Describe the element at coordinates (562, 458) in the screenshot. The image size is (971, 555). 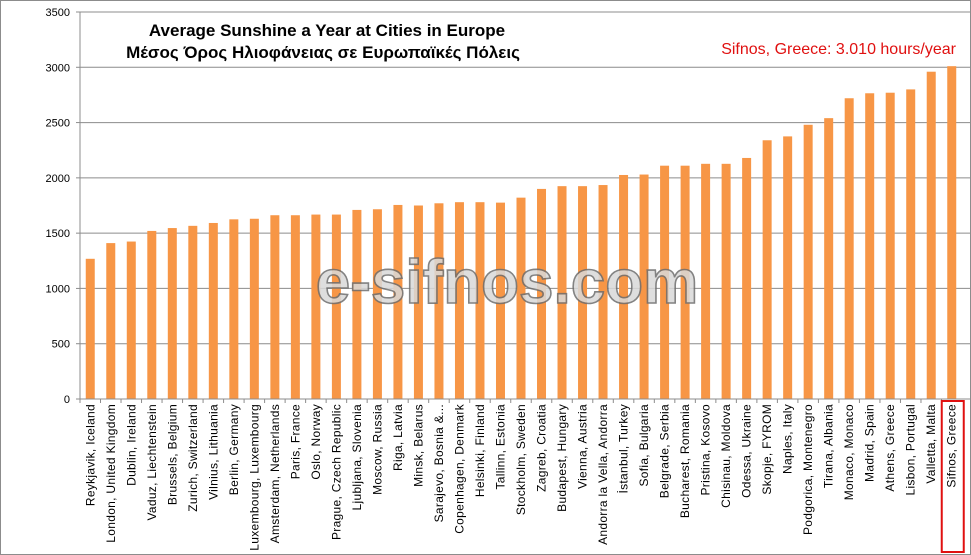
I see `x-tick-label: Budapest, Hungary` at that location.